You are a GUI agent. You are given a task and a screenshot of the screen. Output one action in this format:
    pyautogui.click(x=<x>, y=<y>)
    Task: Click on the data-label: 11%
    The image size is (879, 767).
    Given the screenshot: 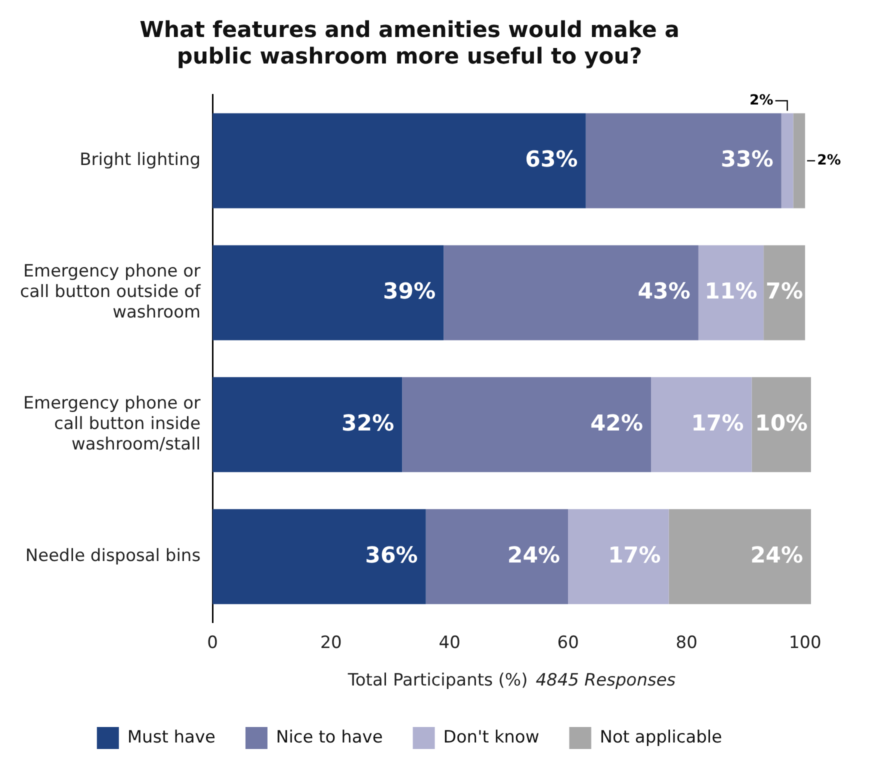 What is the action you would take?
    pyautogui.click(x=731, y=291)
    